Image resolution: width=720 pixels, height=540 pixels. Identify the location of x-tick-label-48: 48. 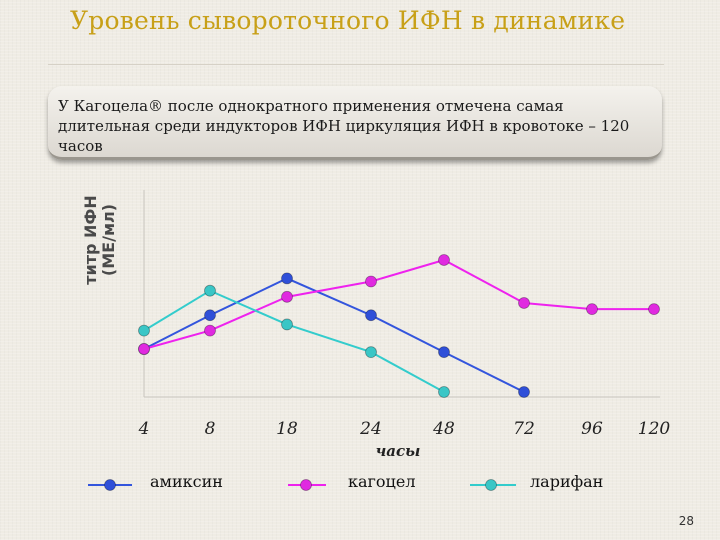
(443, 429).